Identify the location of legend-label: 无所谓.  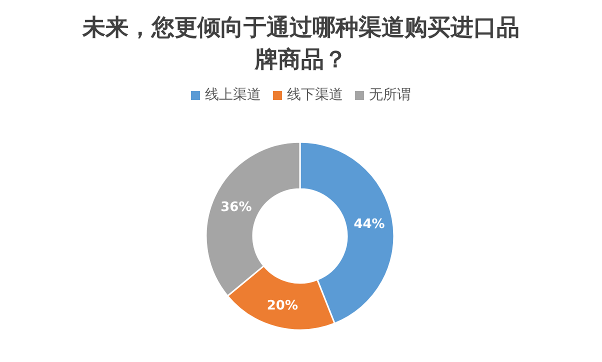
(390, 95).